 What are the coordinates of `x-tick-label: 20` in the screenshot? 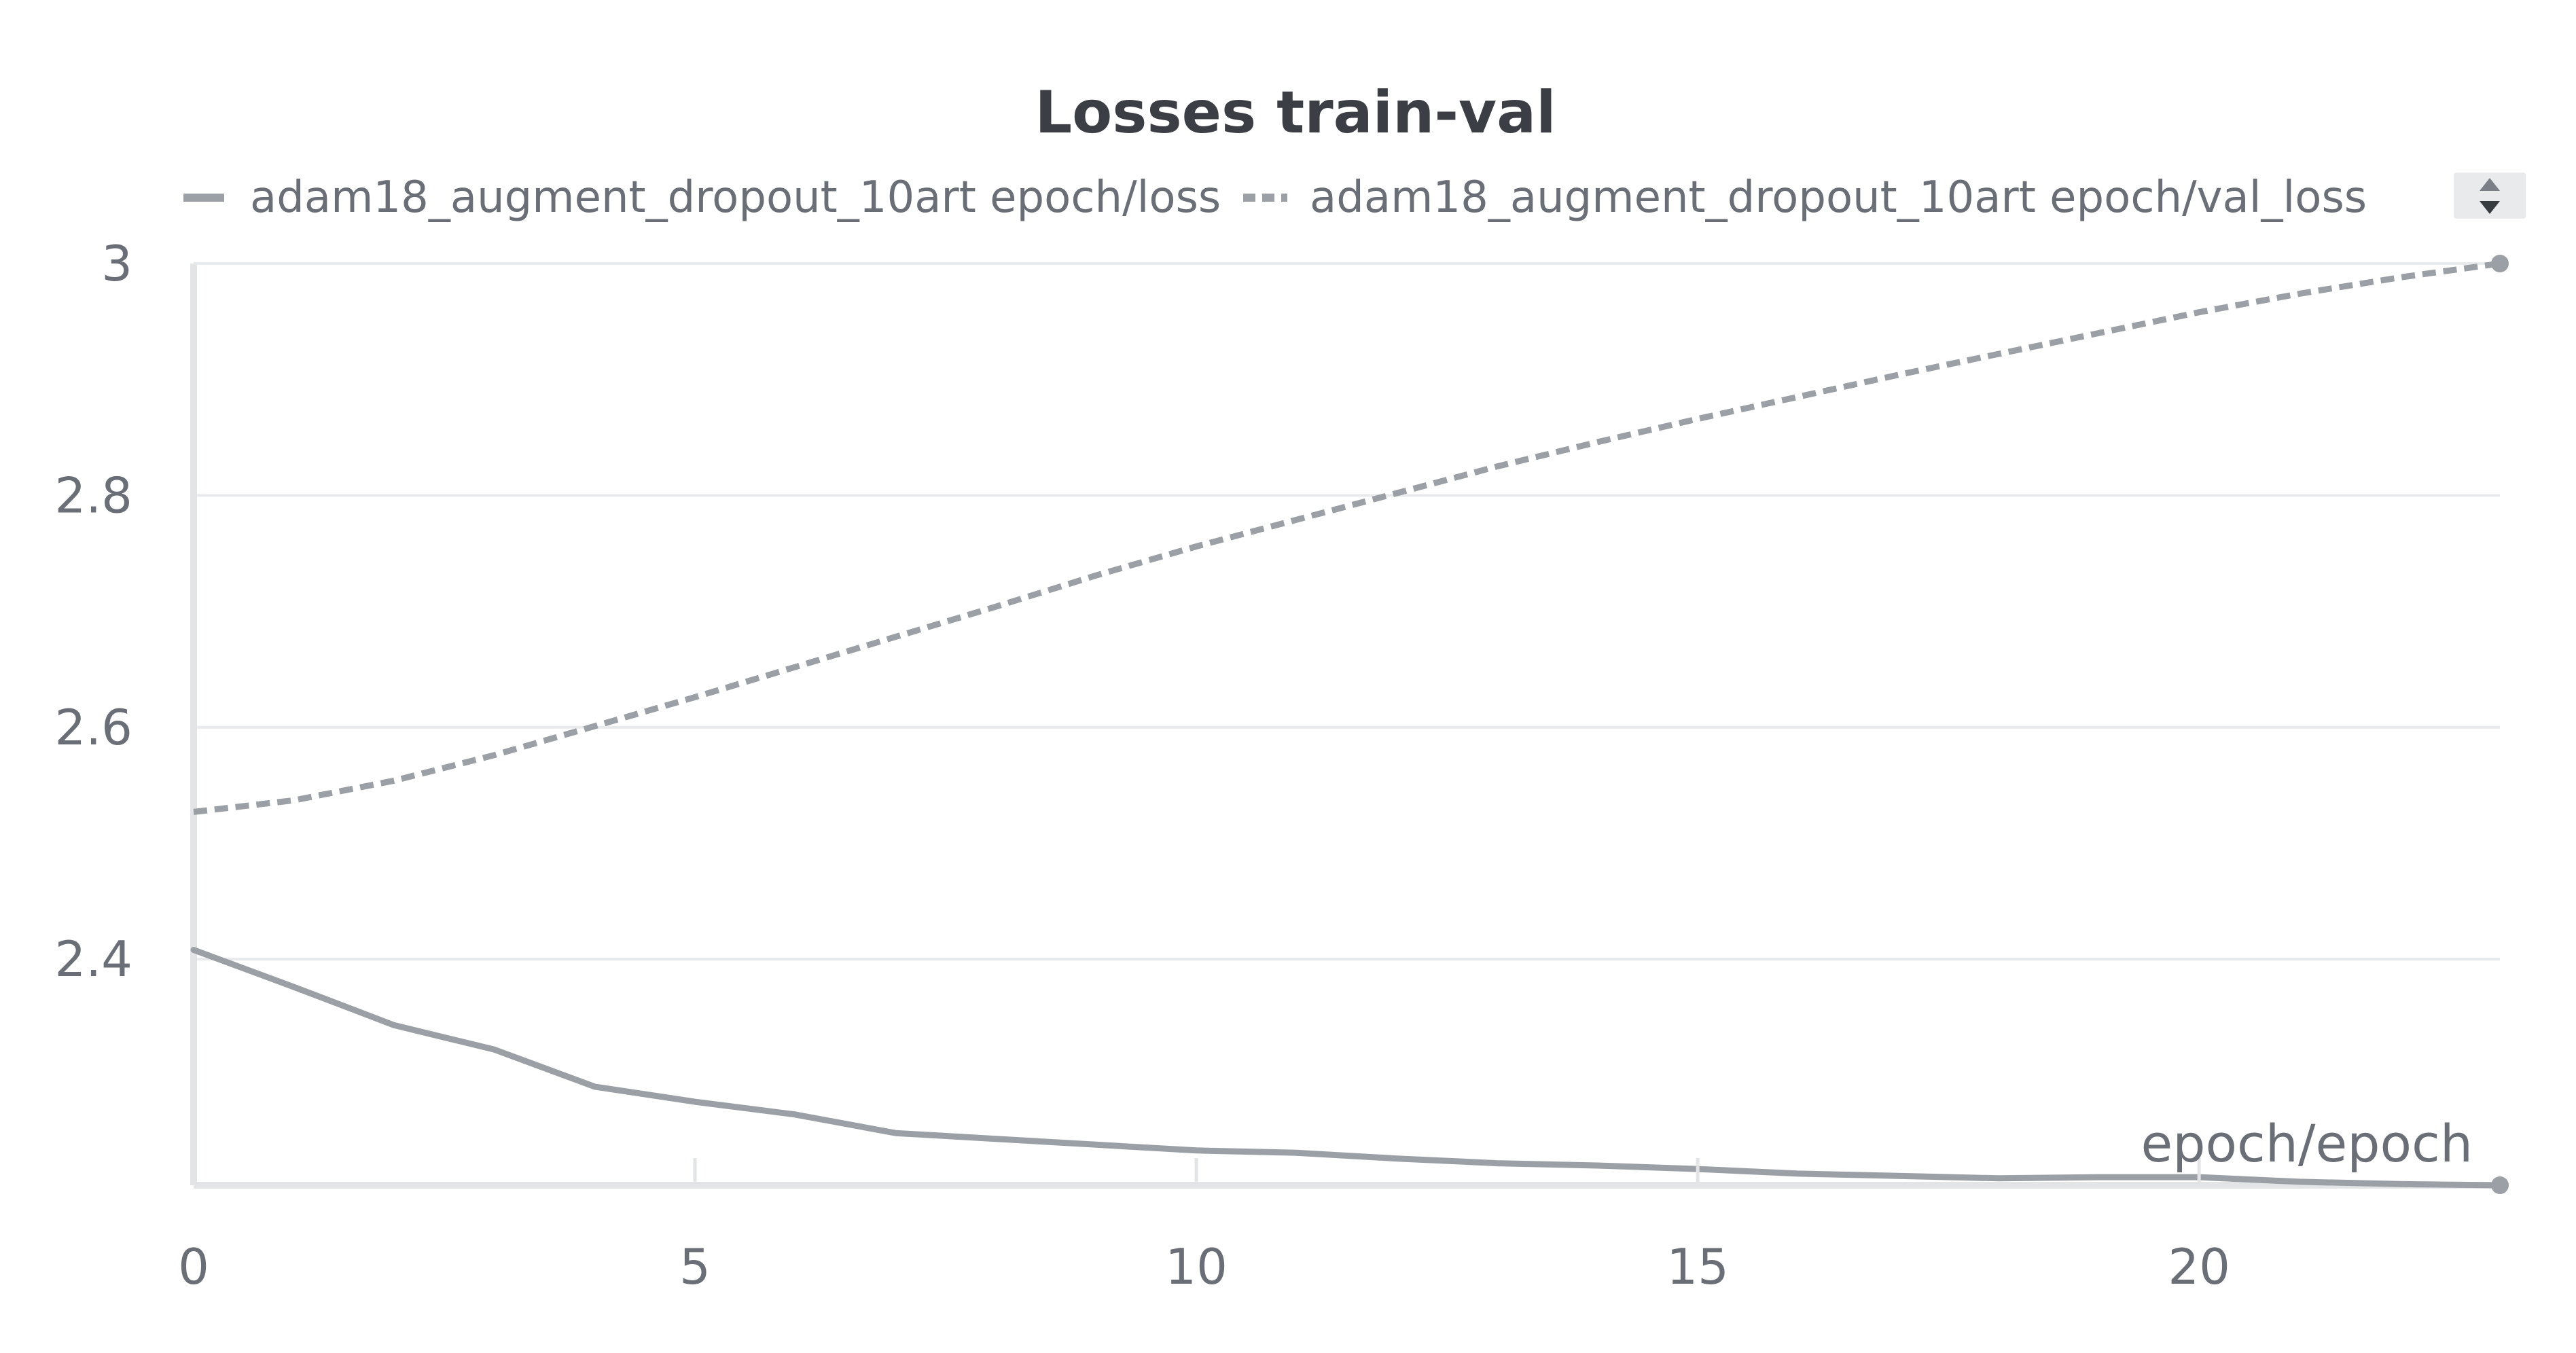 It's located at (2199, 1266).